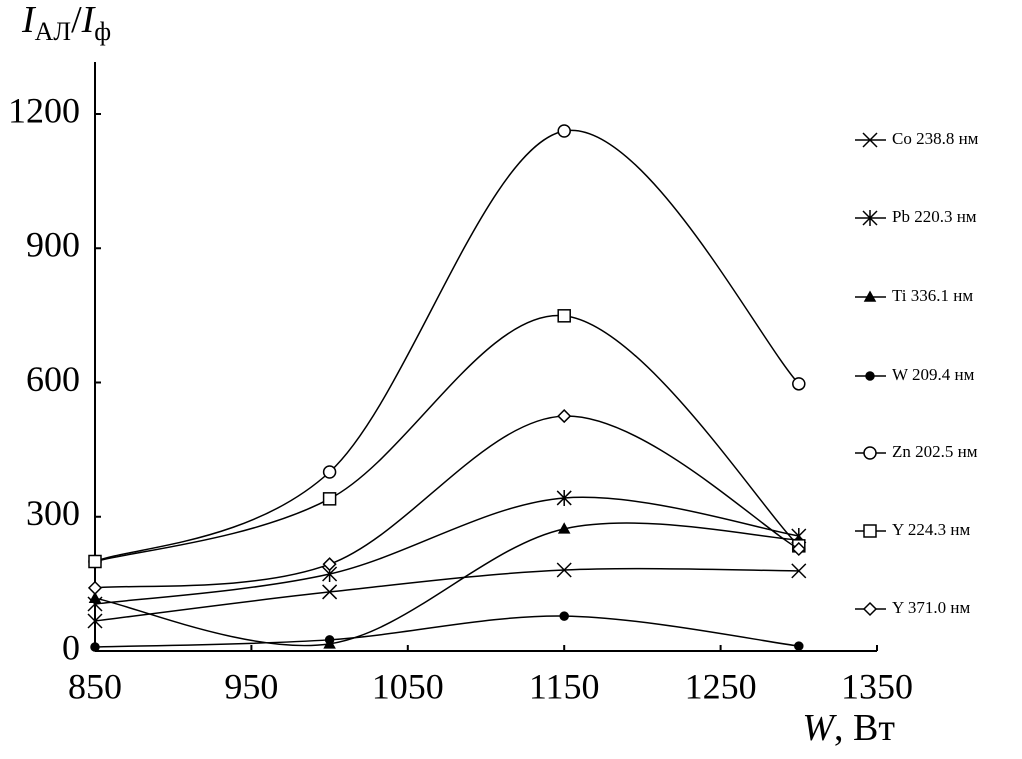 The image size is (1022, 759). I want to click on legend-label: Ti 336.1 нм, so click(932, 295).